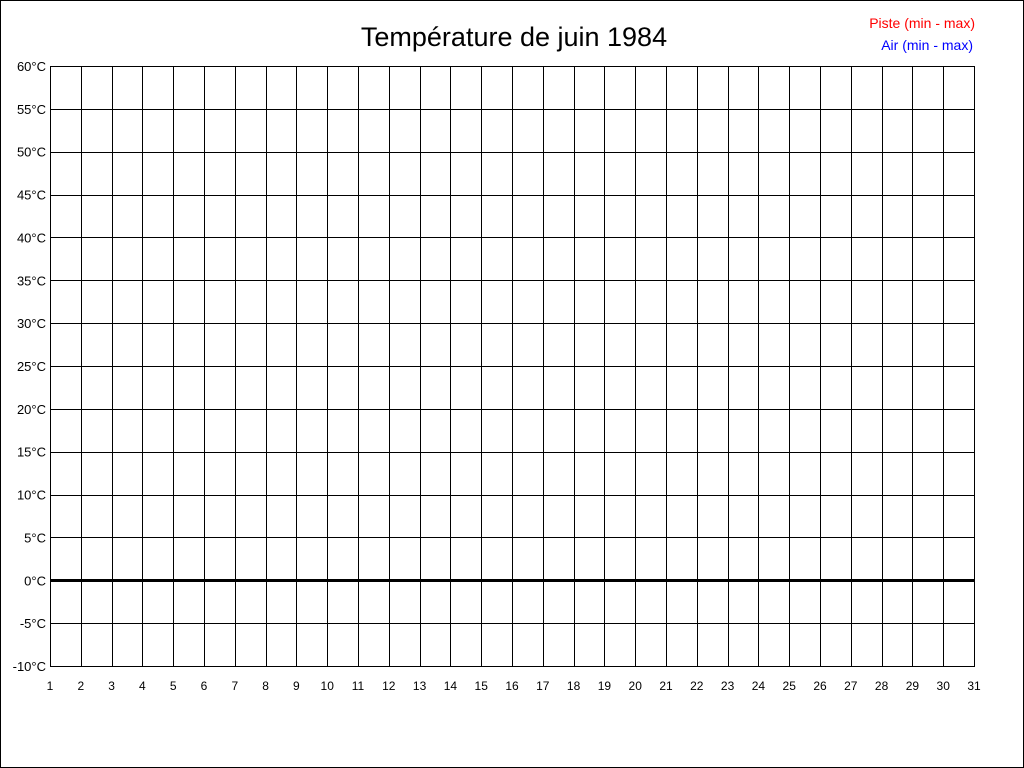 This screenshot has height=768, width=1024. Describe the element at coordinates (31, 237) in the screenshot. I see `y-tick-label: 40°C` at that location.